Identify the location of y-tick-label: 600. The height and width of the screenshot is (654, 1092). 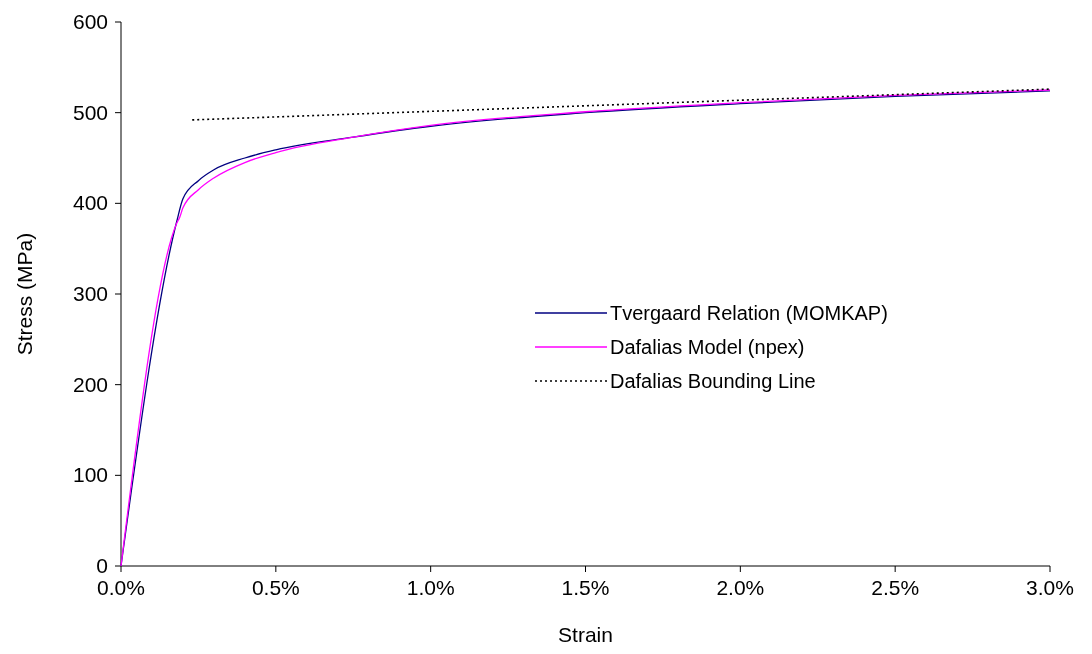
(90, 21).